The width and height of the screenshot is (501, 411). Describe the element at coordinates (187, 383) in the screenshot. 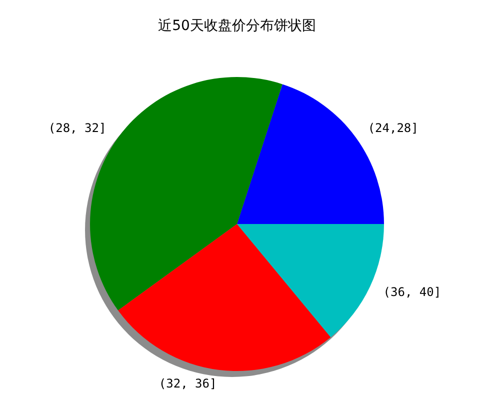

I see `slice-label: (32, 36]` at that location.